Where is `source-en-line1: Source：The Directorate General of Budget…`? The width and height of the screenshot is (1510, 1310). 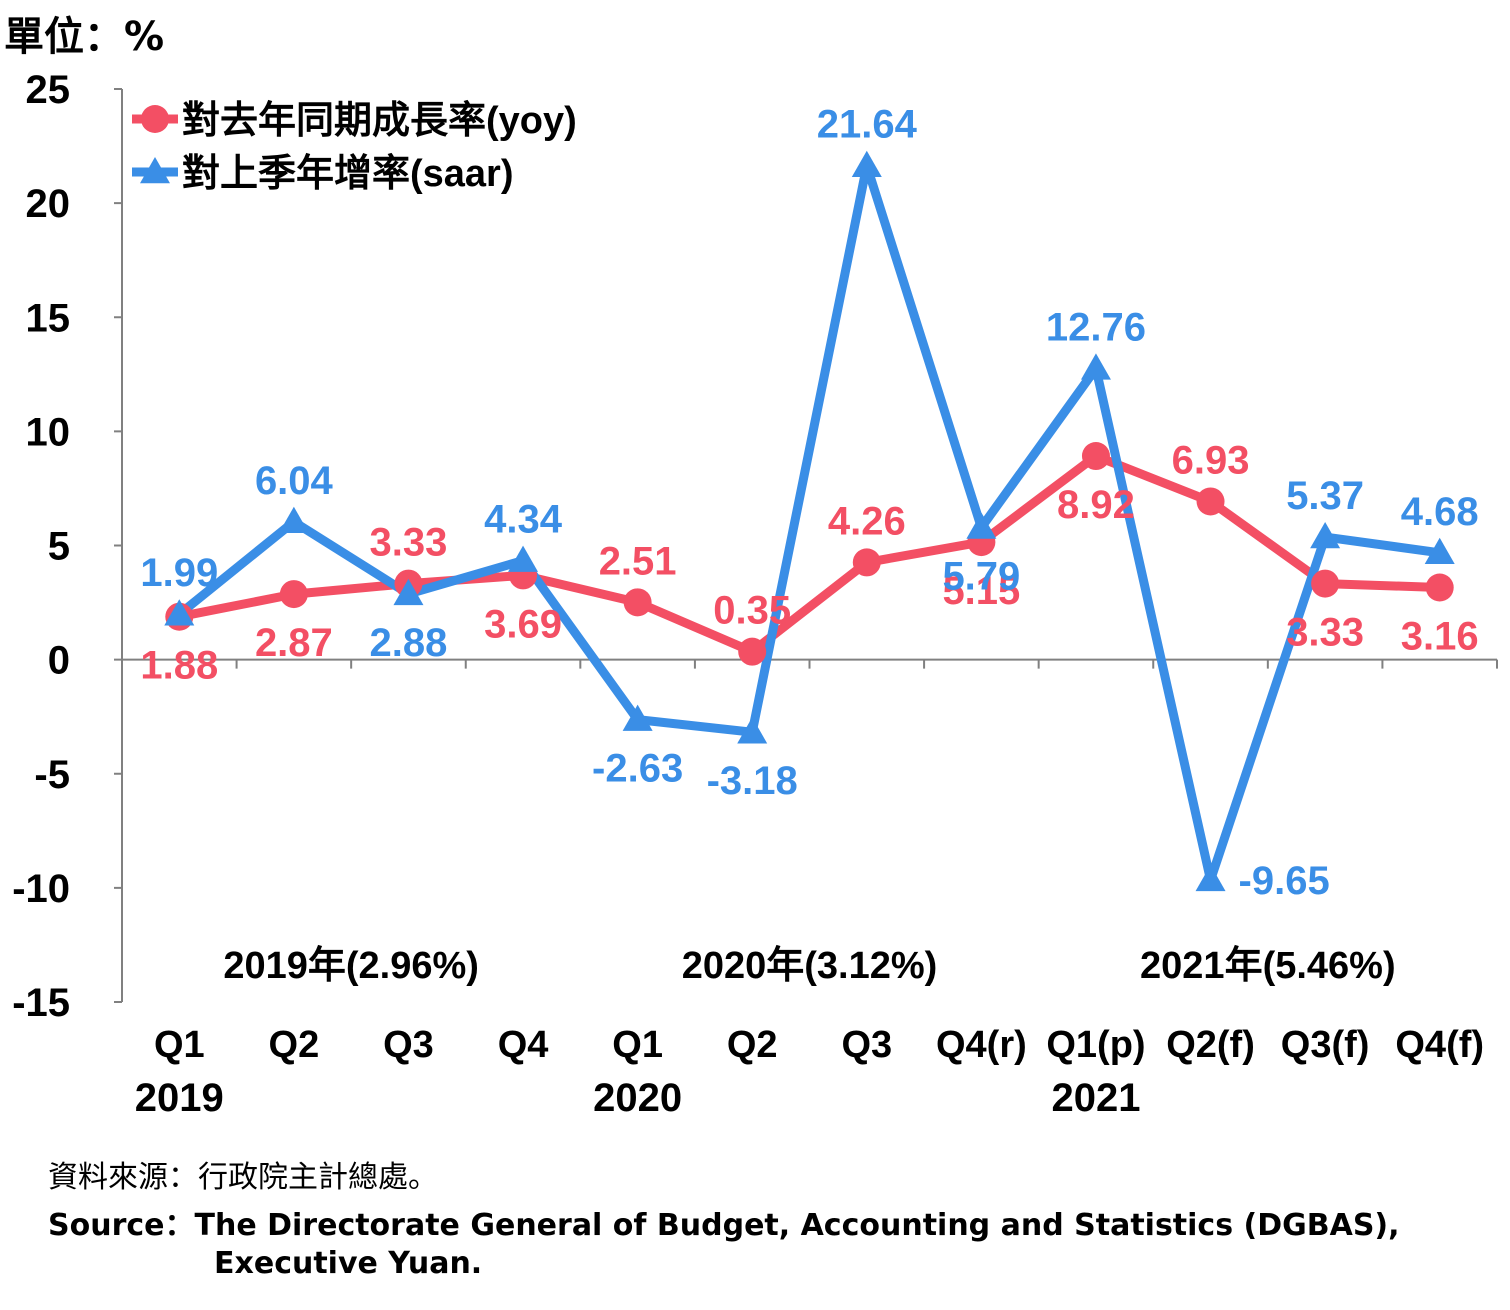
source-en-line1: Source：The Directorate General of Budget… is located at coordinates (724, 1225).